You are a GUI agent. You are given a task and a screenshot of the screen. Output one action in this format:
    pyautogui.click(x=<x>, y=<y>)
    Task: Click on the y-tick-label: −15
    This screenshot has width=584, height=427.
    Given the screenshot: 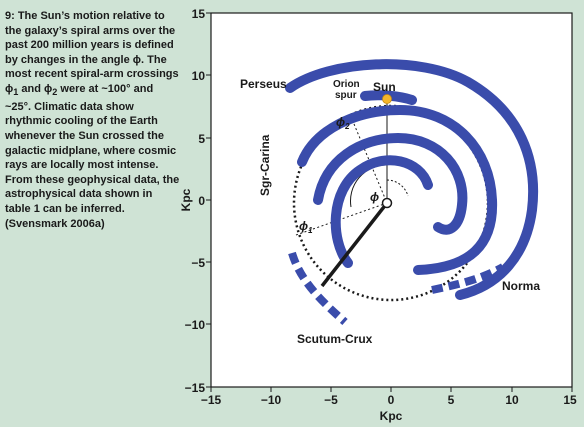 What is the action you would take?
    pyautogui.click(x=195, y=388)
    